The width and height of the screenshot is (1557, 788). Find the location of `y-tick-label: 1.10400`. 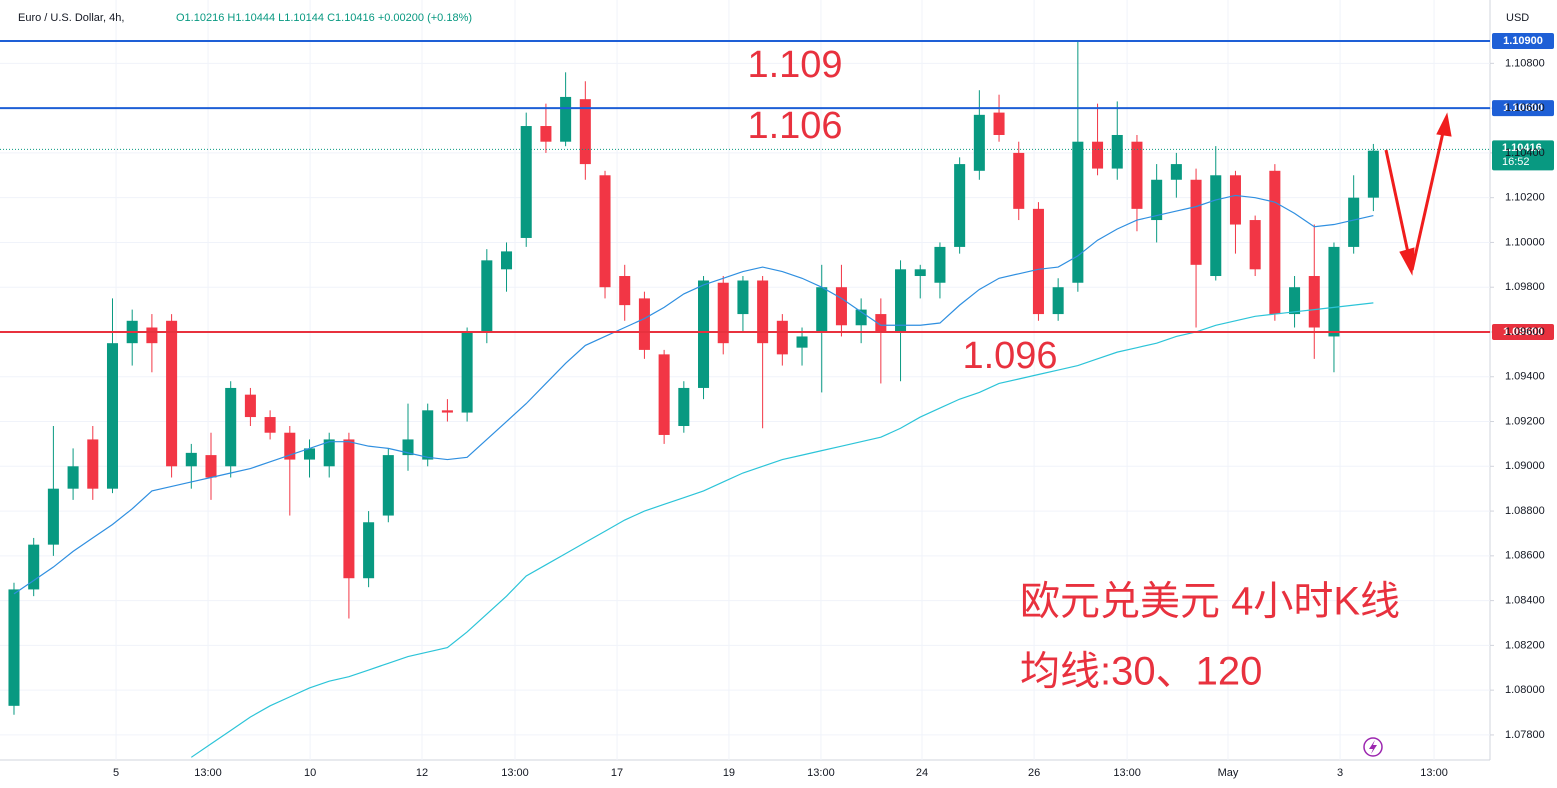

y-tick-label: 1.10400 is located at coordinates (1525, 153).